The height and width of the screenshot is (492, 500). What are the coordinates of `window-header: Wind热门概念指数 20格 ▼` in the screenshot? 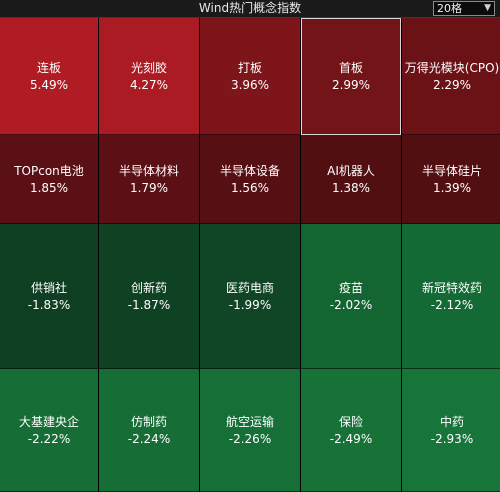 It's located at (250, 9).